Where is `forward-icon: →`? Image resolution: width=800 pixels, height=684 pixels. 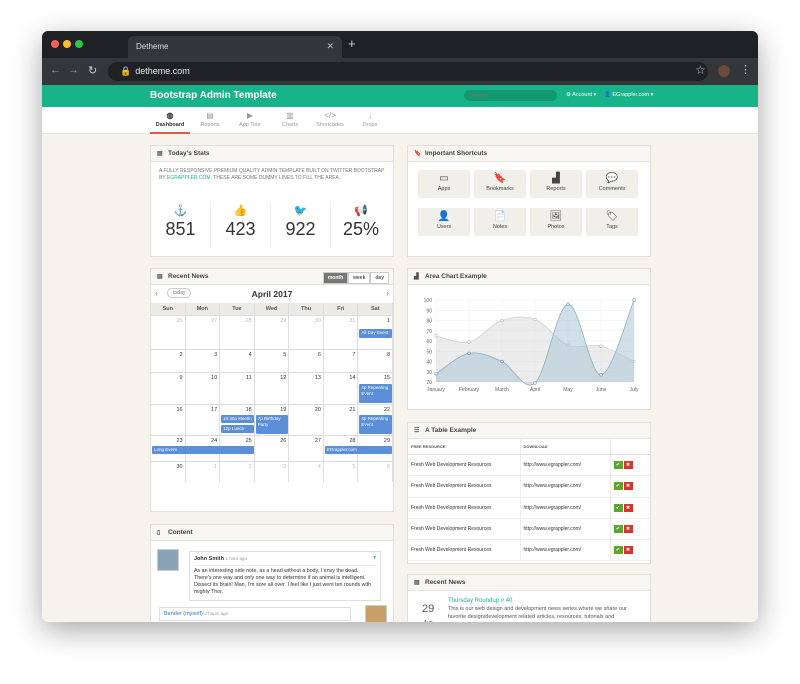 forward-icon: → is located at coordinates (73, 70).